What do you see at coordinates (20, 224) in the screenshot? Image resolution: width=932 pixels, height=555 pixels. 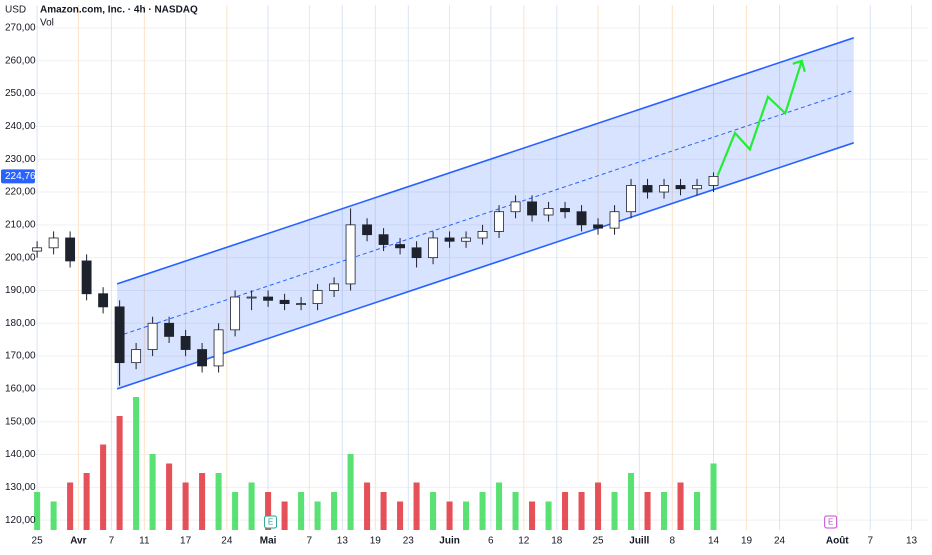 I see `y-tick-label: 210,00` at bounding box center [20, 224].